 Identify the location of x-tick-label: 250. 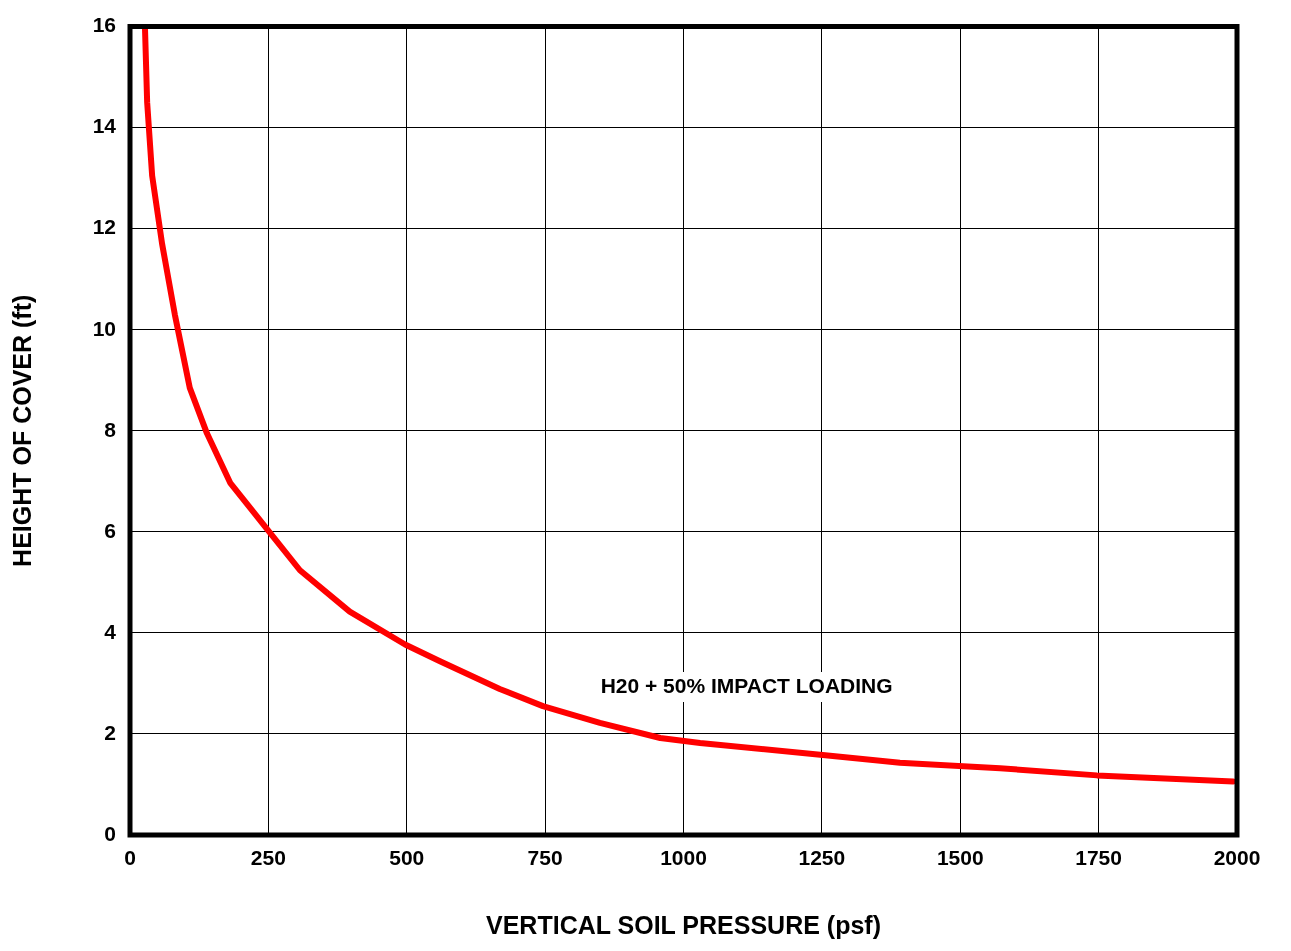
(268, 858).